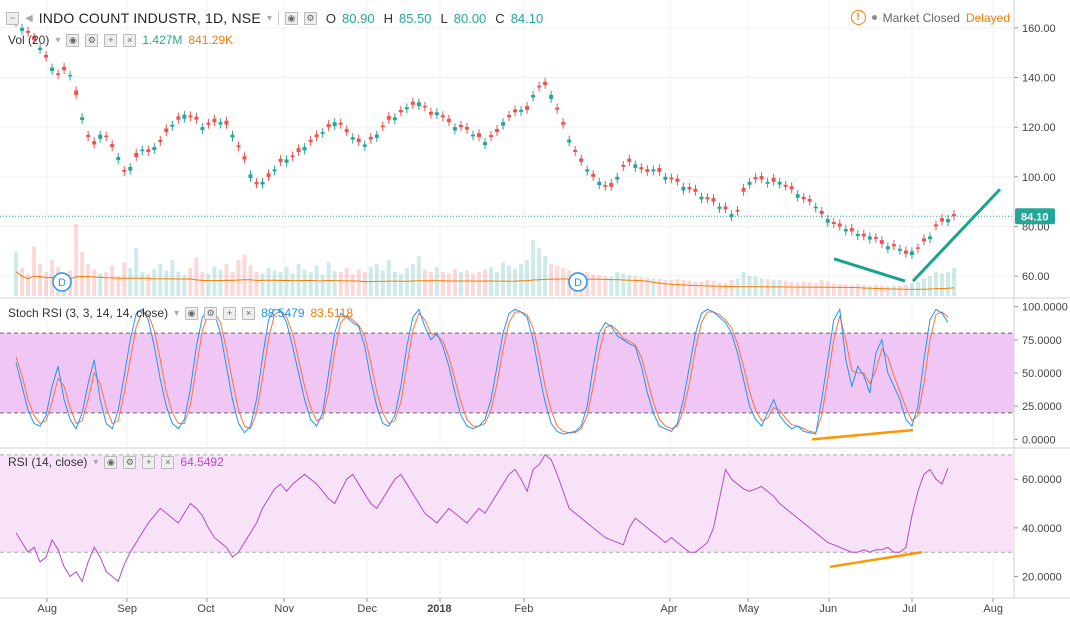  Describe the element at coordinates (130, 40) in the screenshot. I see `volume-close-icon: ×` at that location.